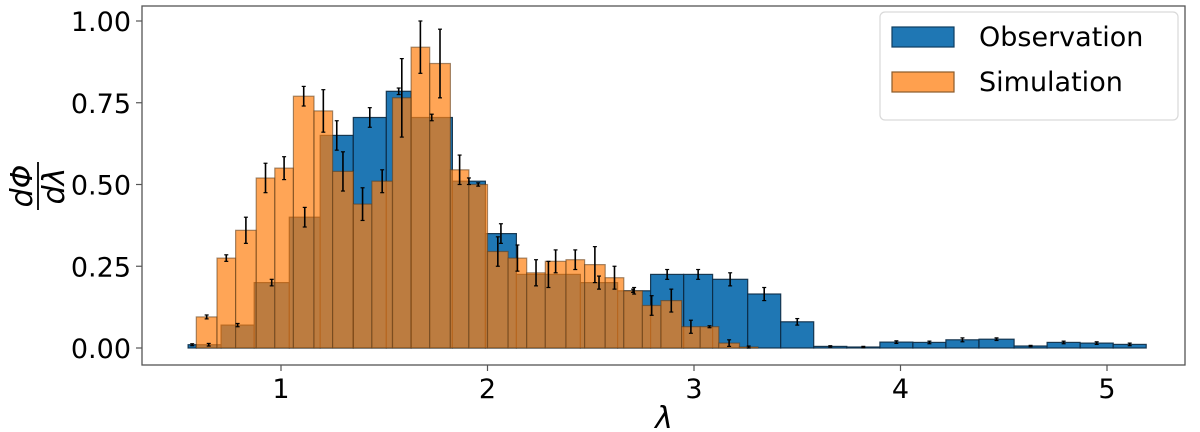 The height and width of the screenshot is (432, 1200). Describe the element at coordinates (54, 186) in the screenshot. I see `y-label-denominator: dλ` at that location.